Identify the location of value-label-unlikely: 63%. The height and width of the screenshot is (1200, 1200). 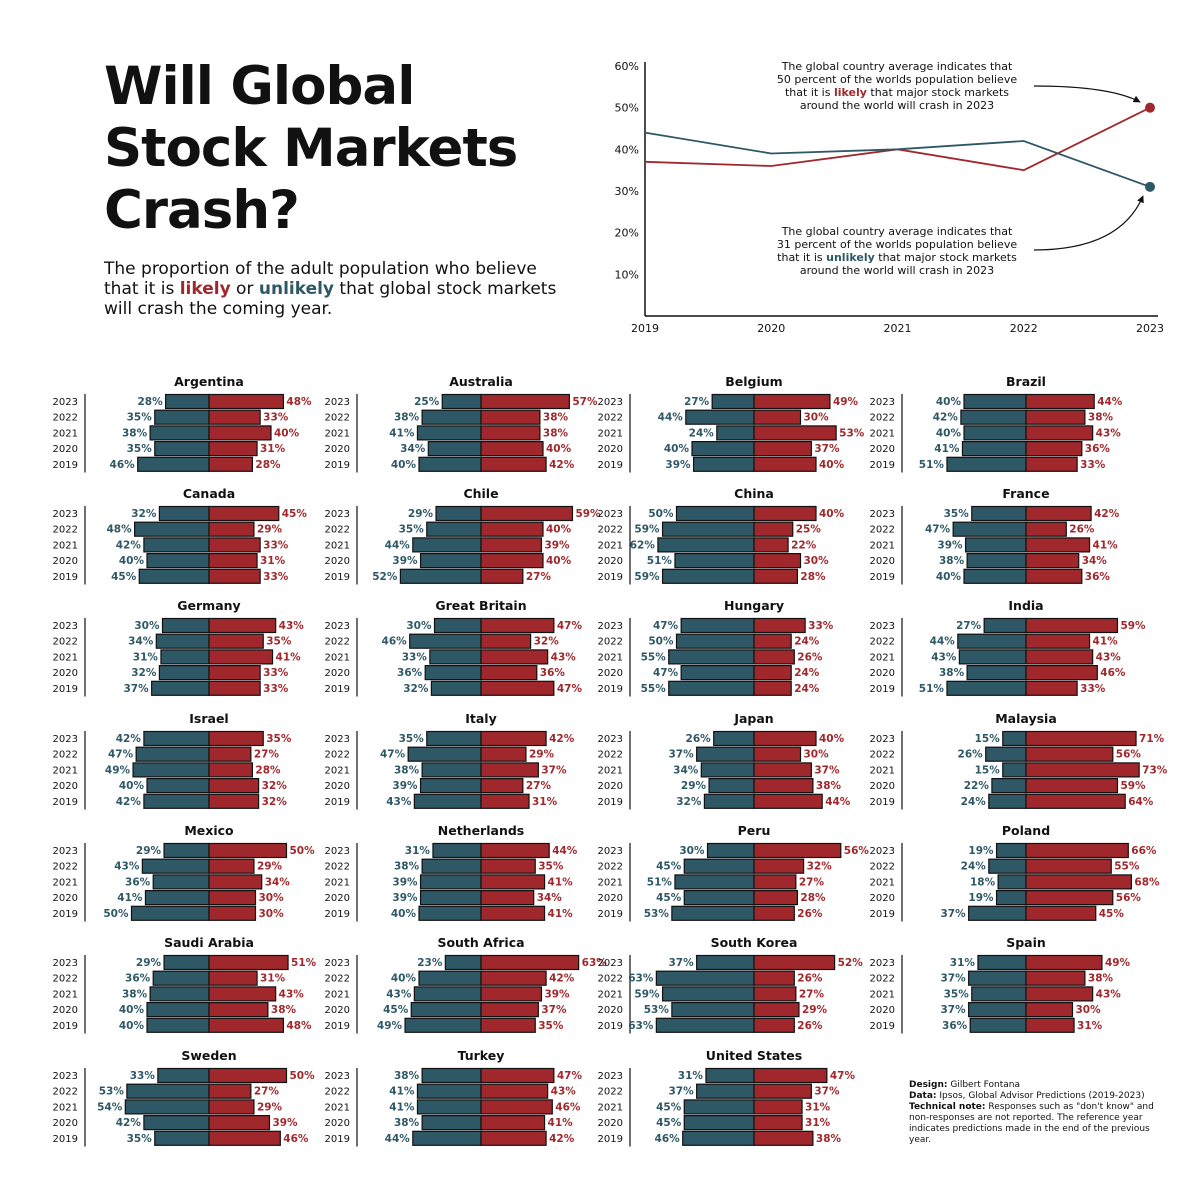
(641, 1026).